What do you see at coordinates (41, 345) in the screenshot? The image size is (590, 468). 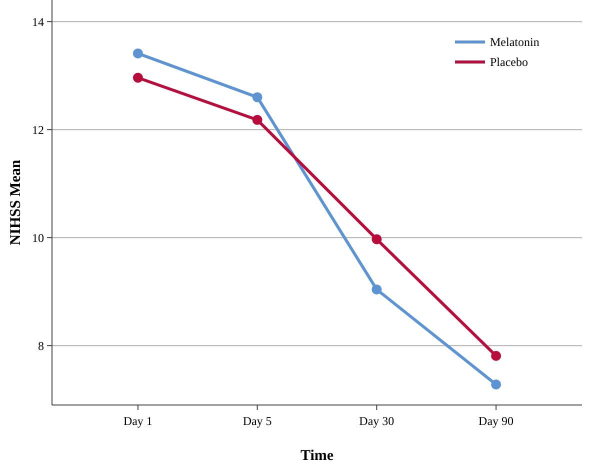 I see `y-tick-label: 8` at bounding box center [41, 345].